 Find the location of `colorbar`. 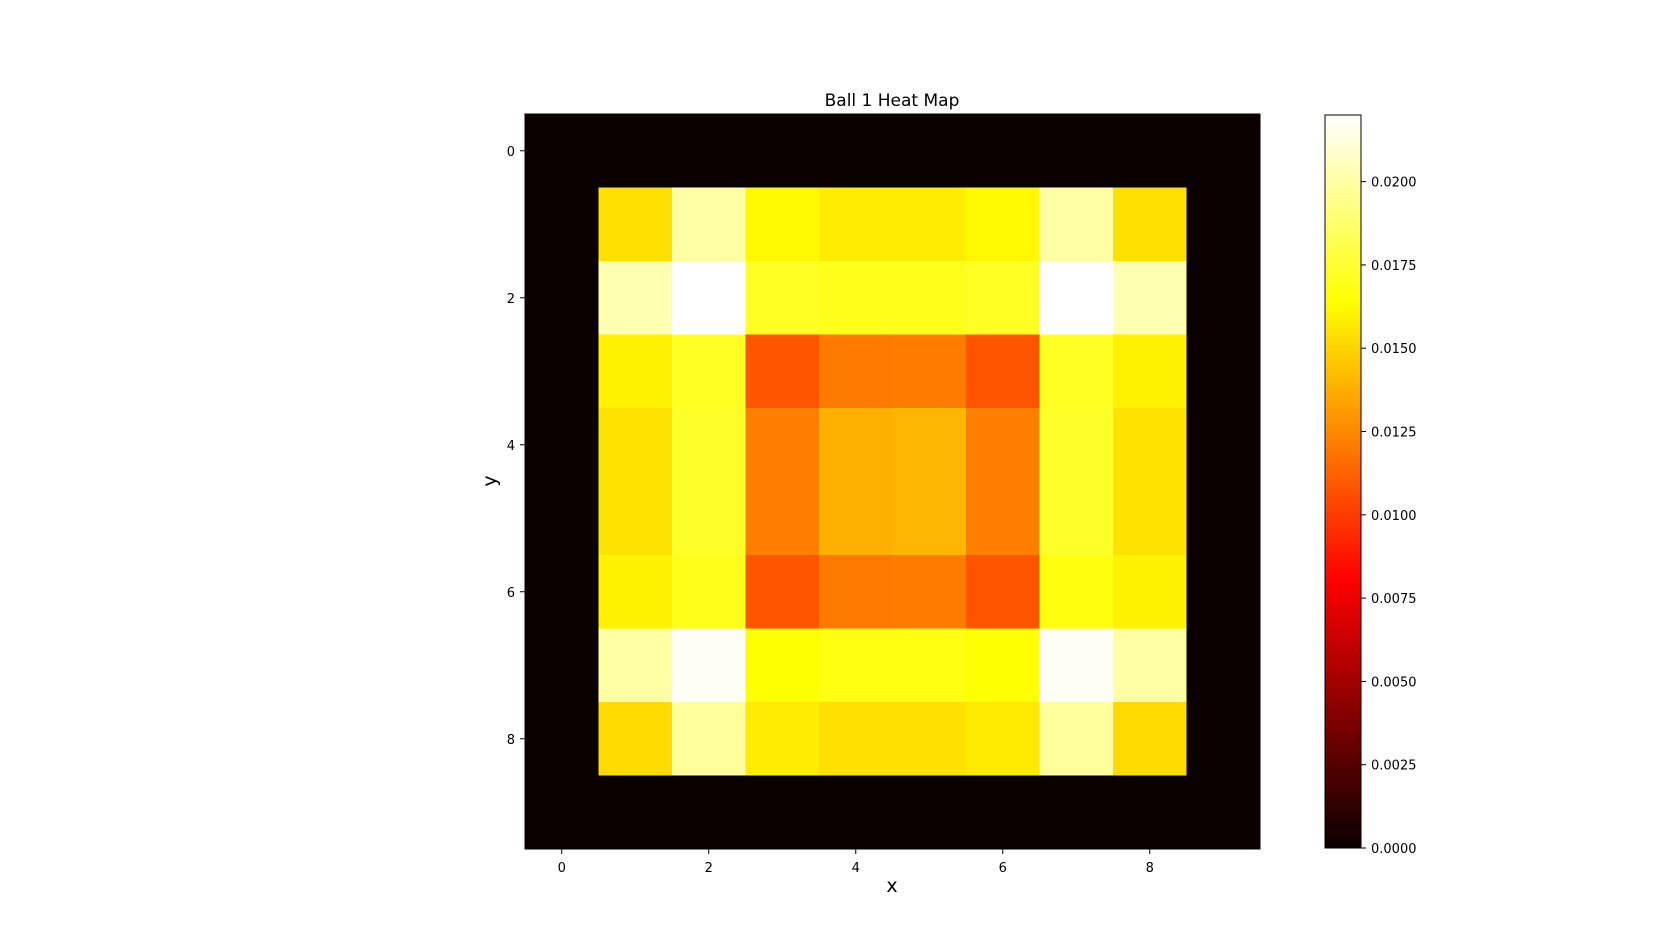

colorbar is located at coordinates (1343, 481).